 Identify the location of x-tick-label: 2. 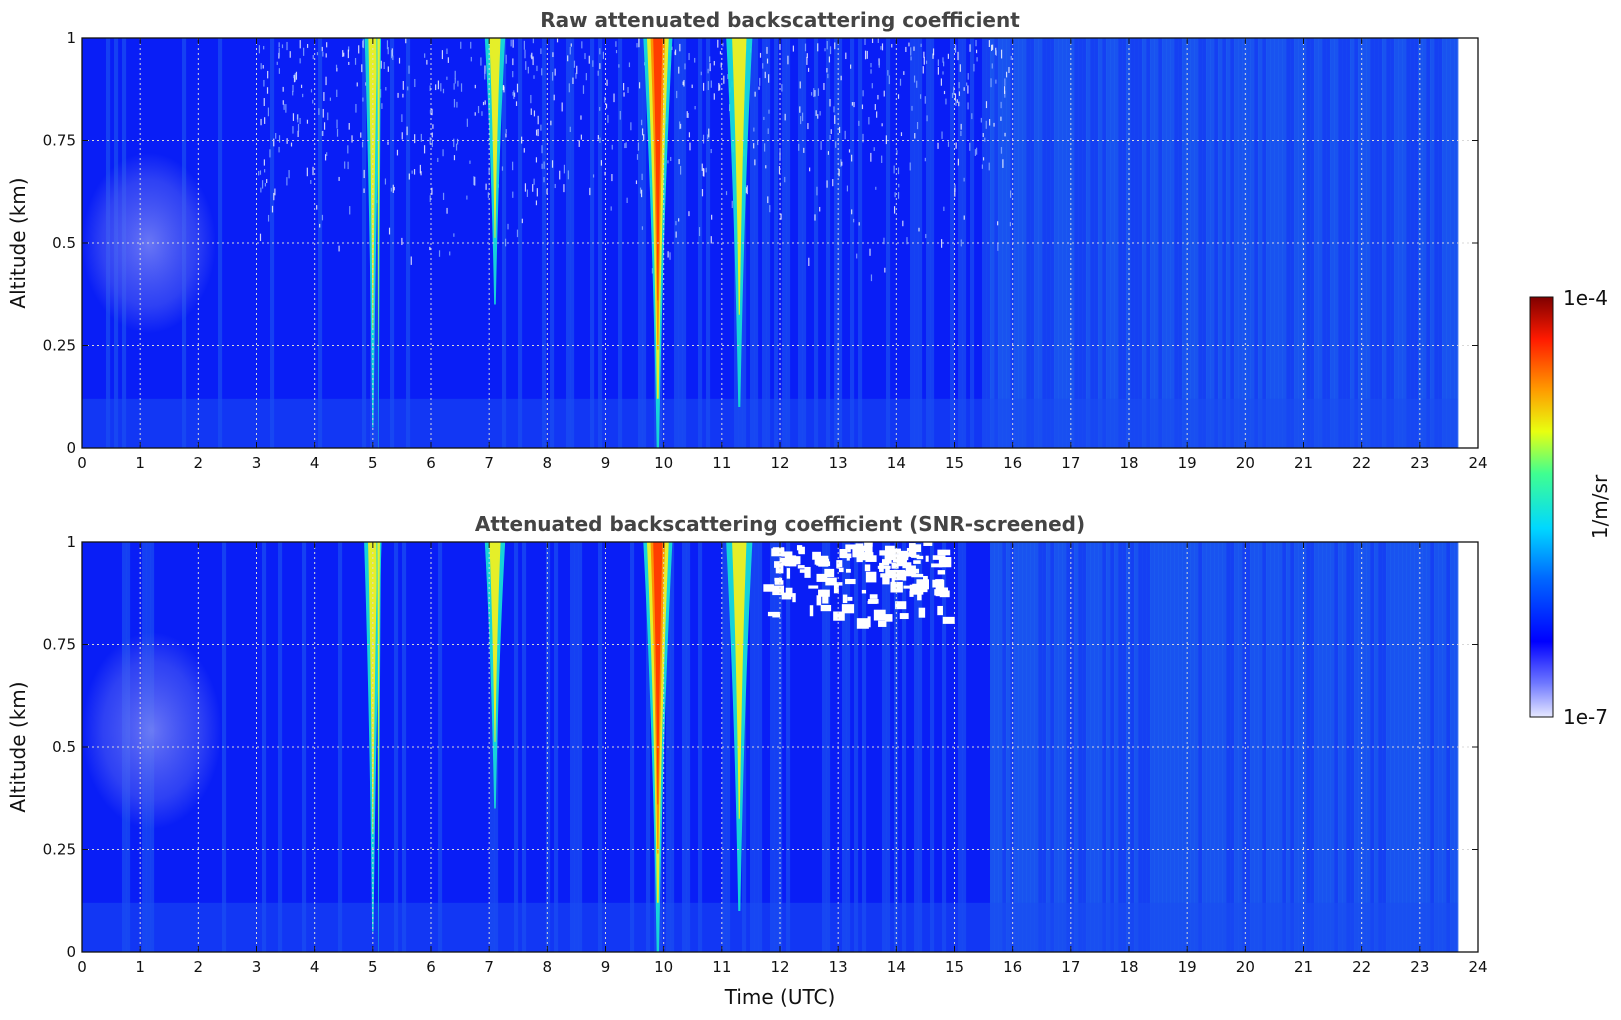
(199, 967).